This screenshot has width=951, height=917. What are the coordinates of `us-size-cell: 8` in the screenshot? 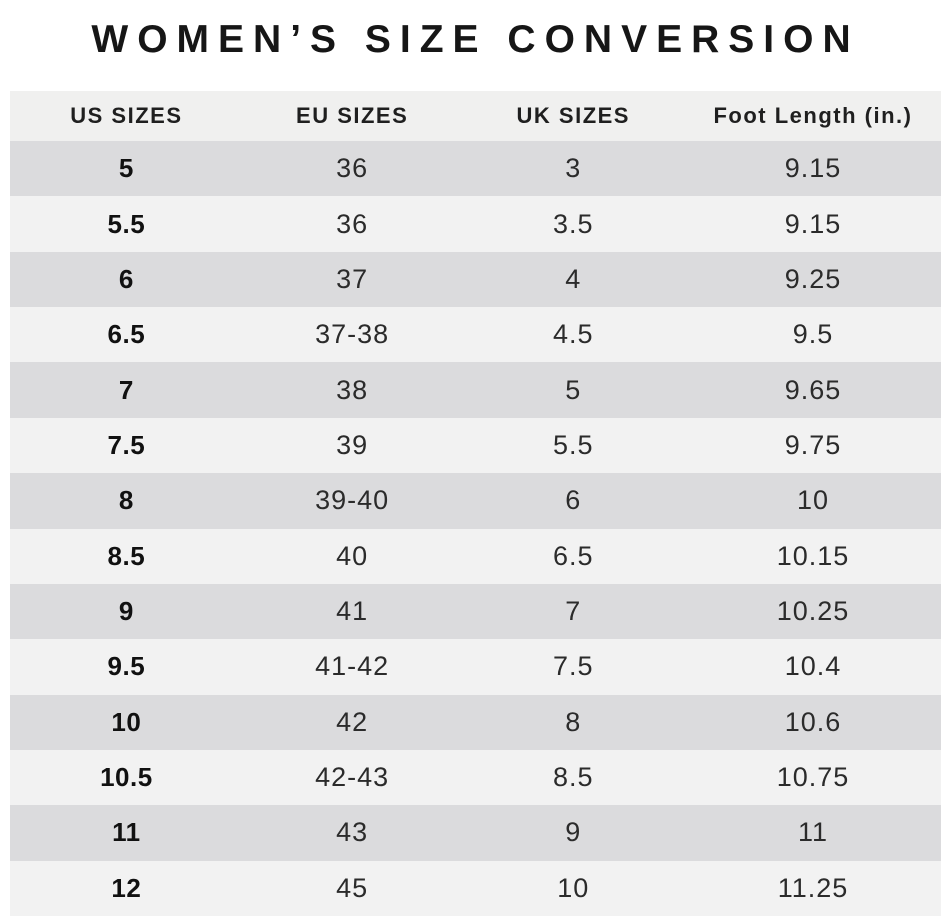 It's located at (126, 500).